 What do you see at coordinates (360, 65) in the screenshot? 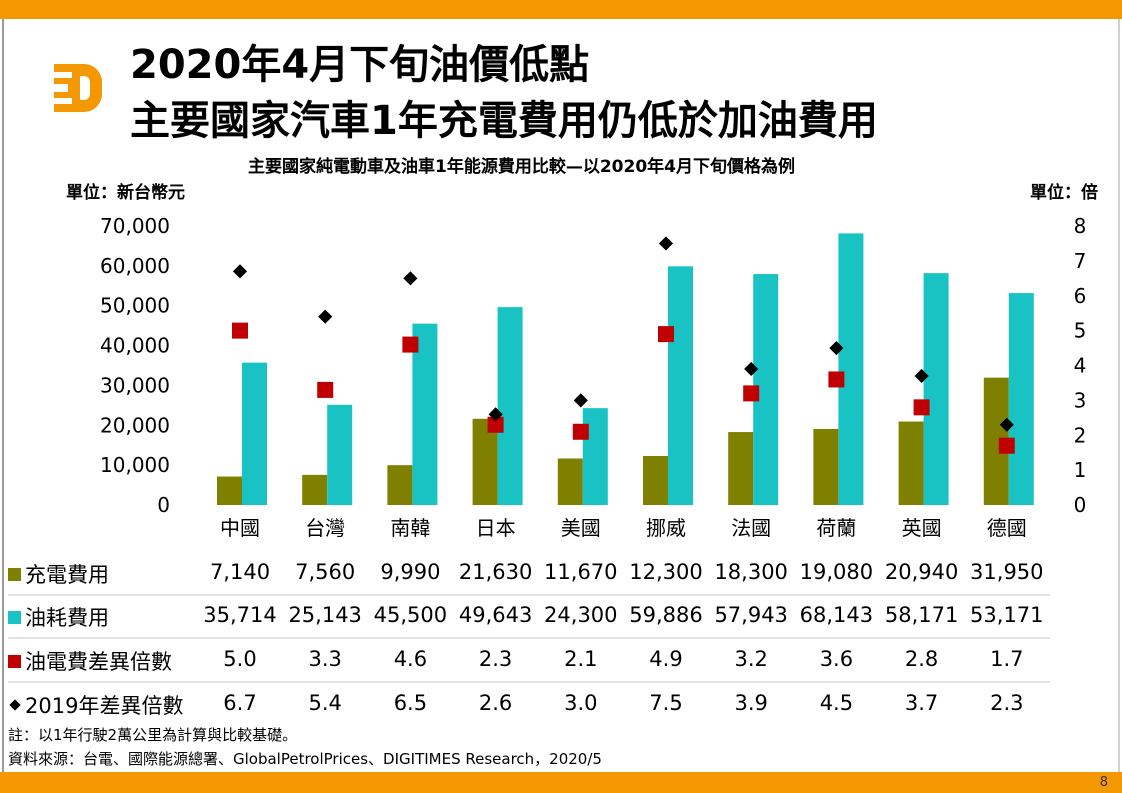
I see `slide-title-line1: 2020年4月下旬油價低點` at bounding box center [360, 65].